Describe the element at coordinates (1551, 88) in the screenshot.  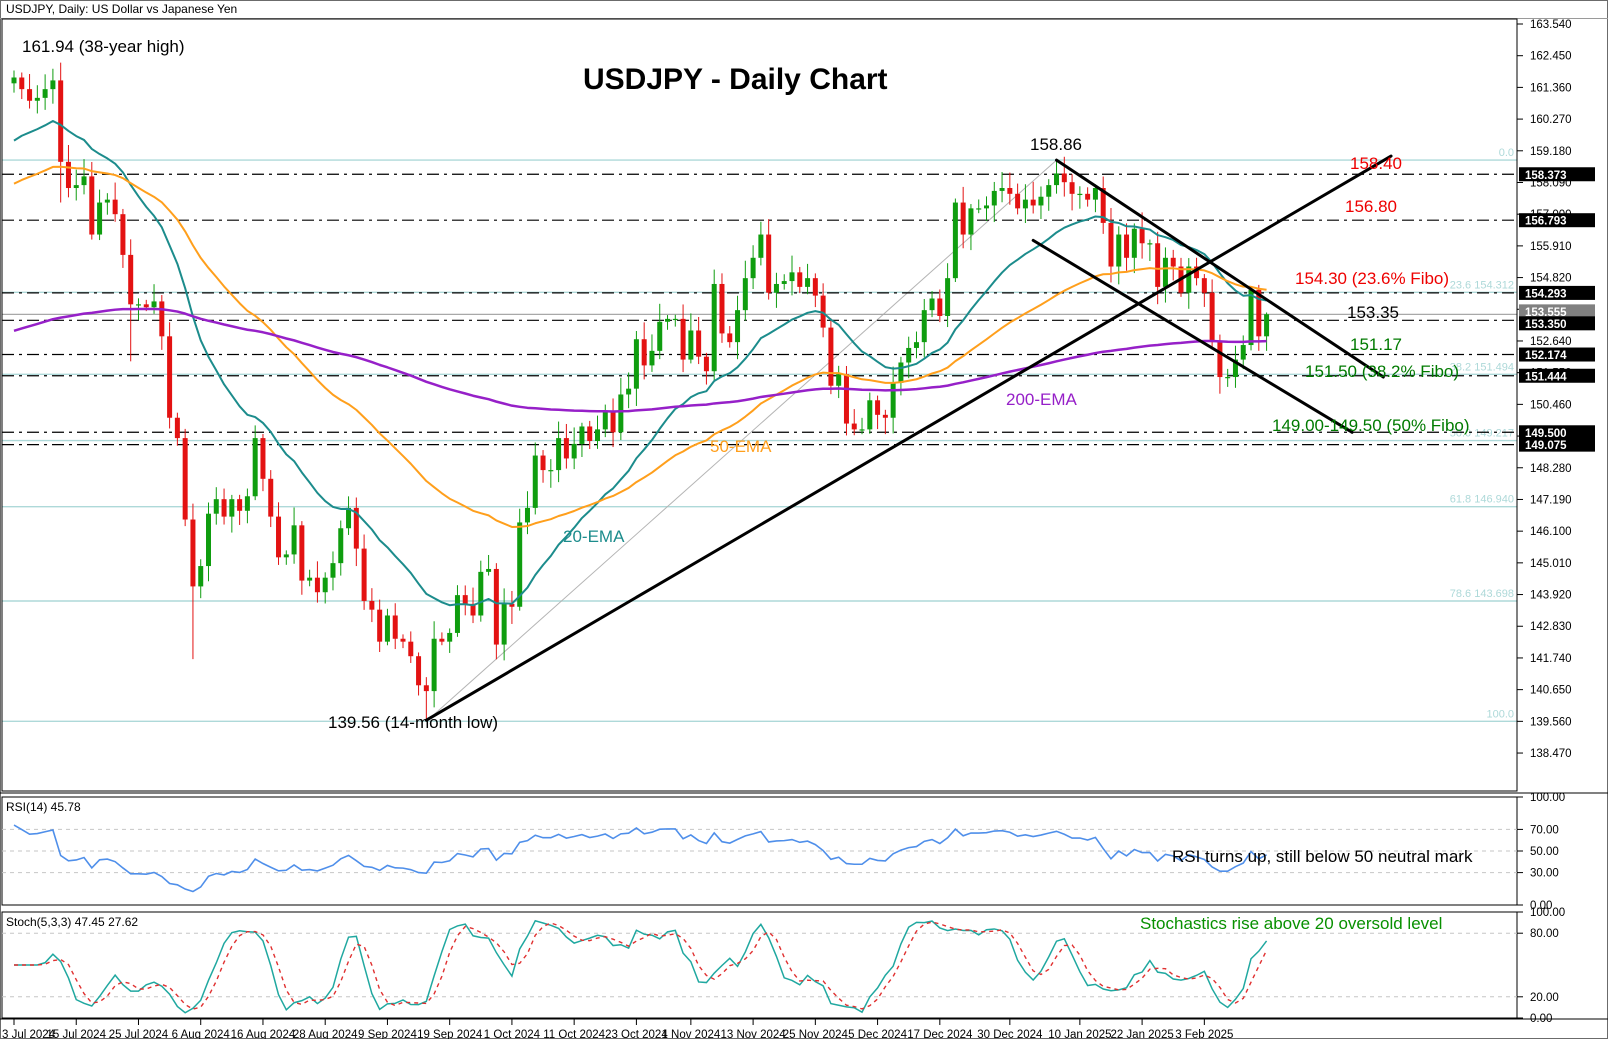
I see `price-axis-label: 161.360` at that location.